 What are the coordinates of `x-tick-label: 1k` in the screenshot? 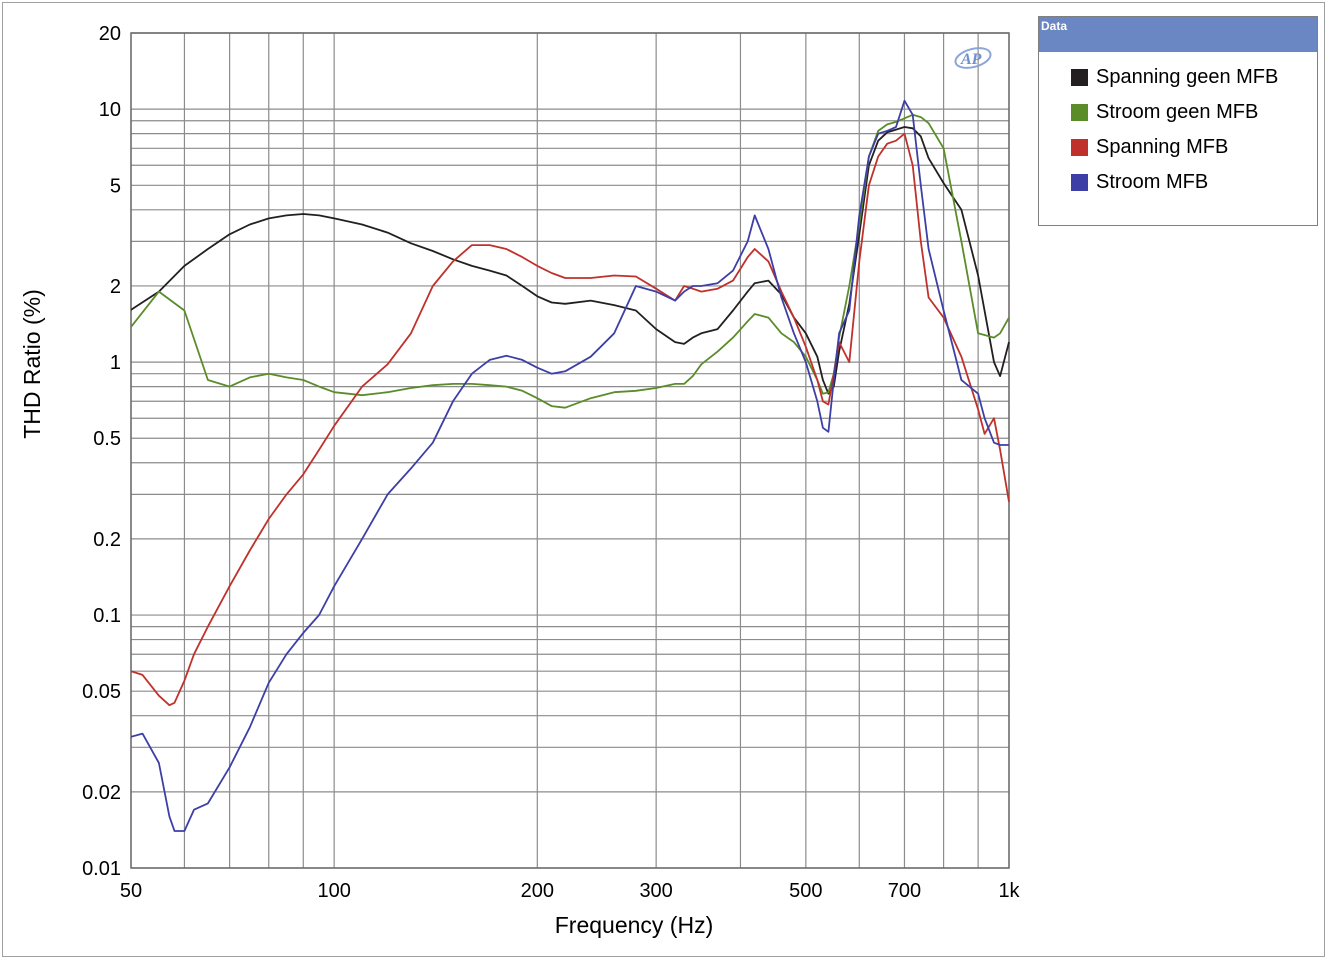 It's located at (1009, 891).